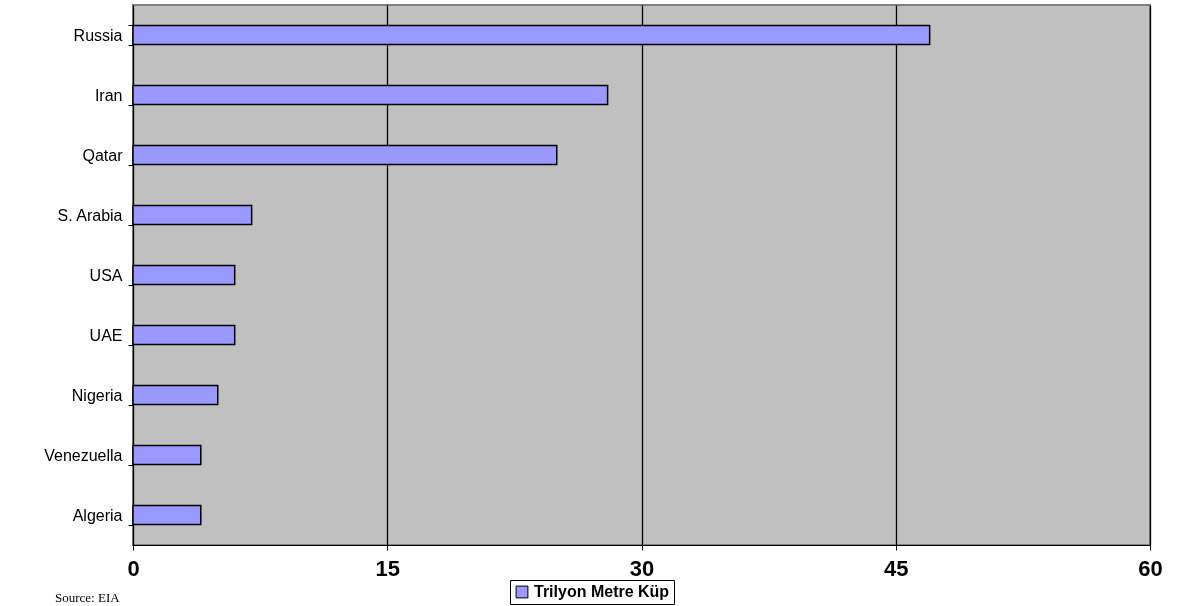 This screenshot has width=1179, height=606. I want to click on x-tick-label: 60, so click(1150, 568).